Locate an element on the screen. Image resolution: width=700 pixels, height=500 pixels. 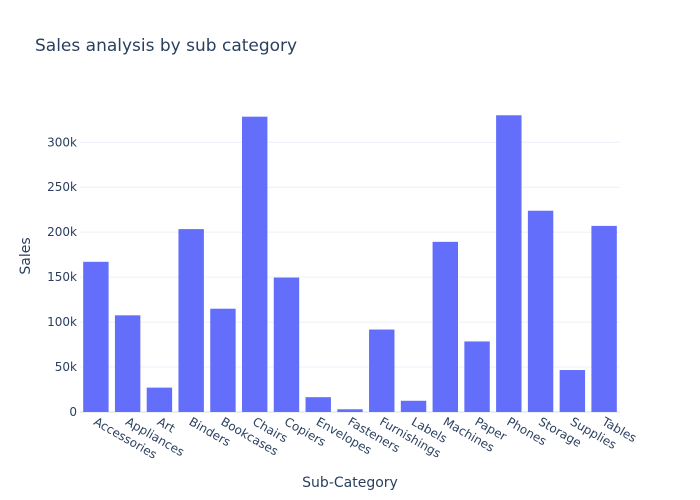
y-axis-title: Sales is located at coordinates (26, 255).